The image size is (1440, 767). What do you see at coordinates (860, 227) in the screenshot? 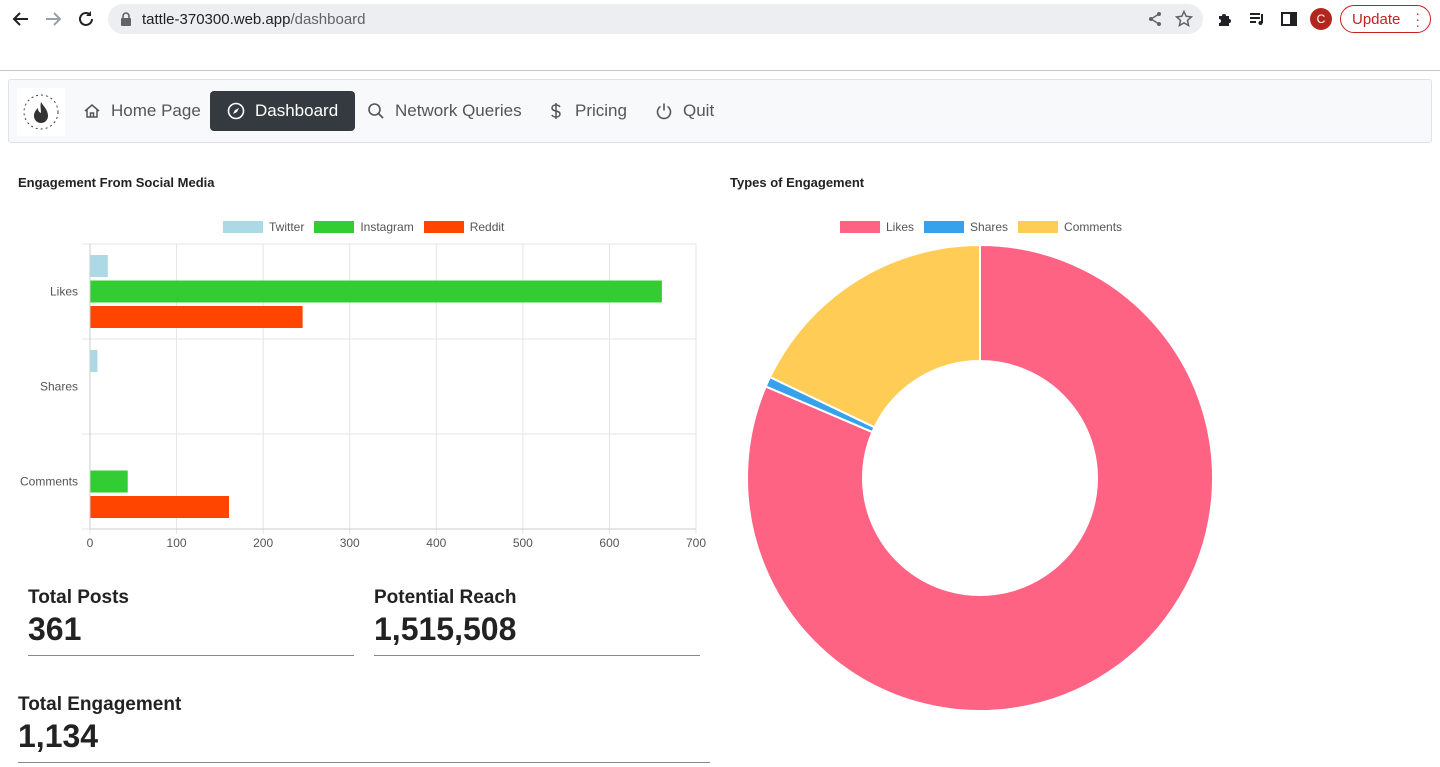
I see `legend-swatch-likes` at bounding box center [860, 227].